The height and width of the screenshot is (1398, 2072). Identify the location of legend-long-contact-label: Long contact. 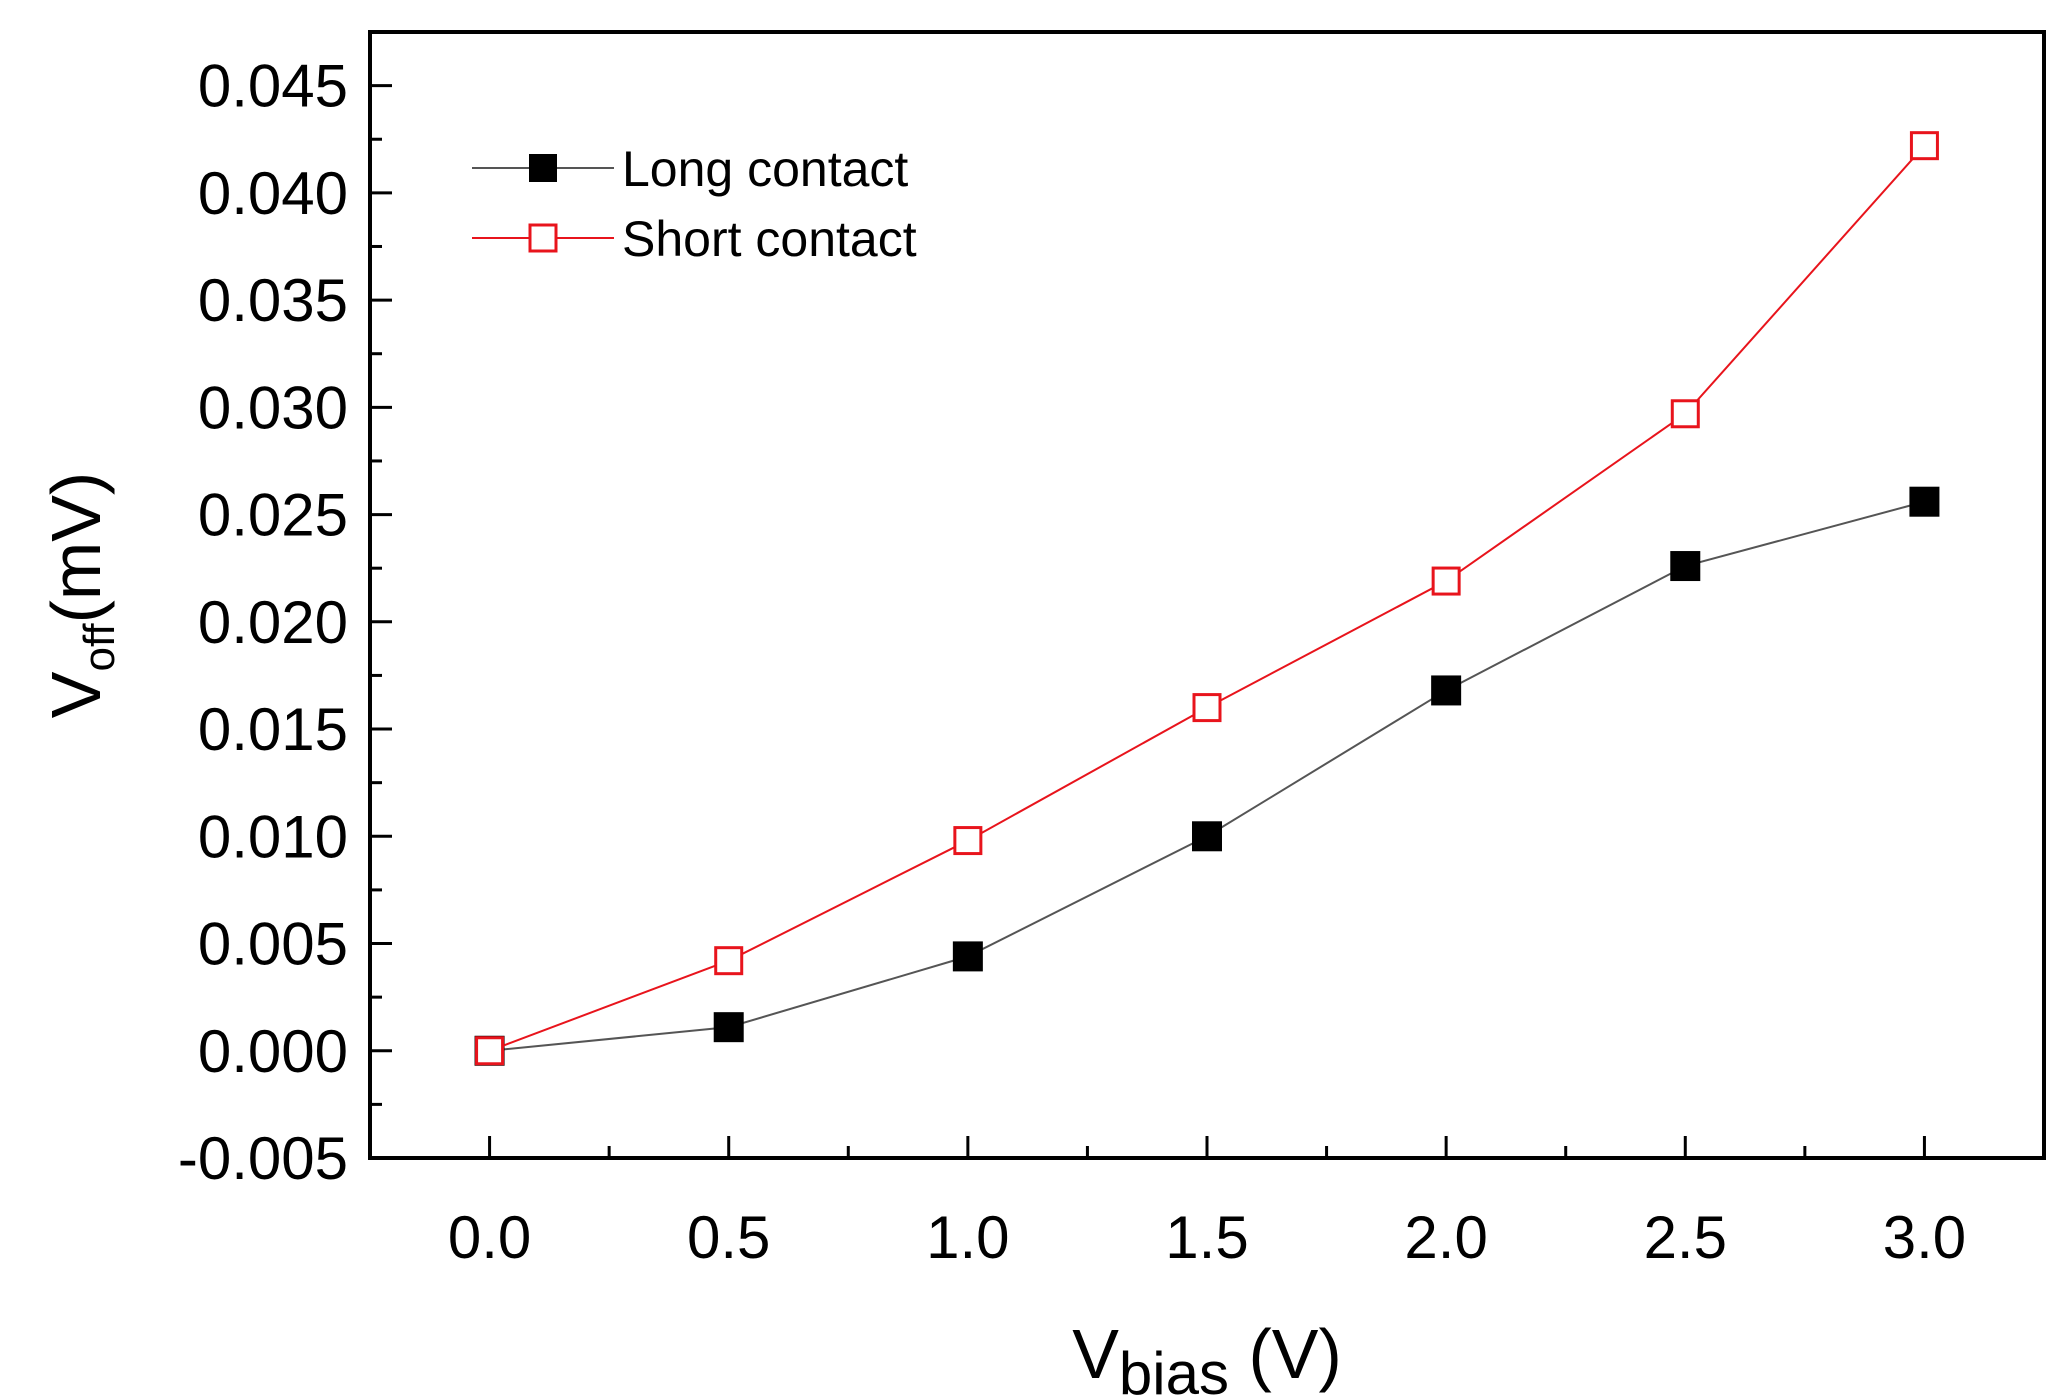
(765, 169).